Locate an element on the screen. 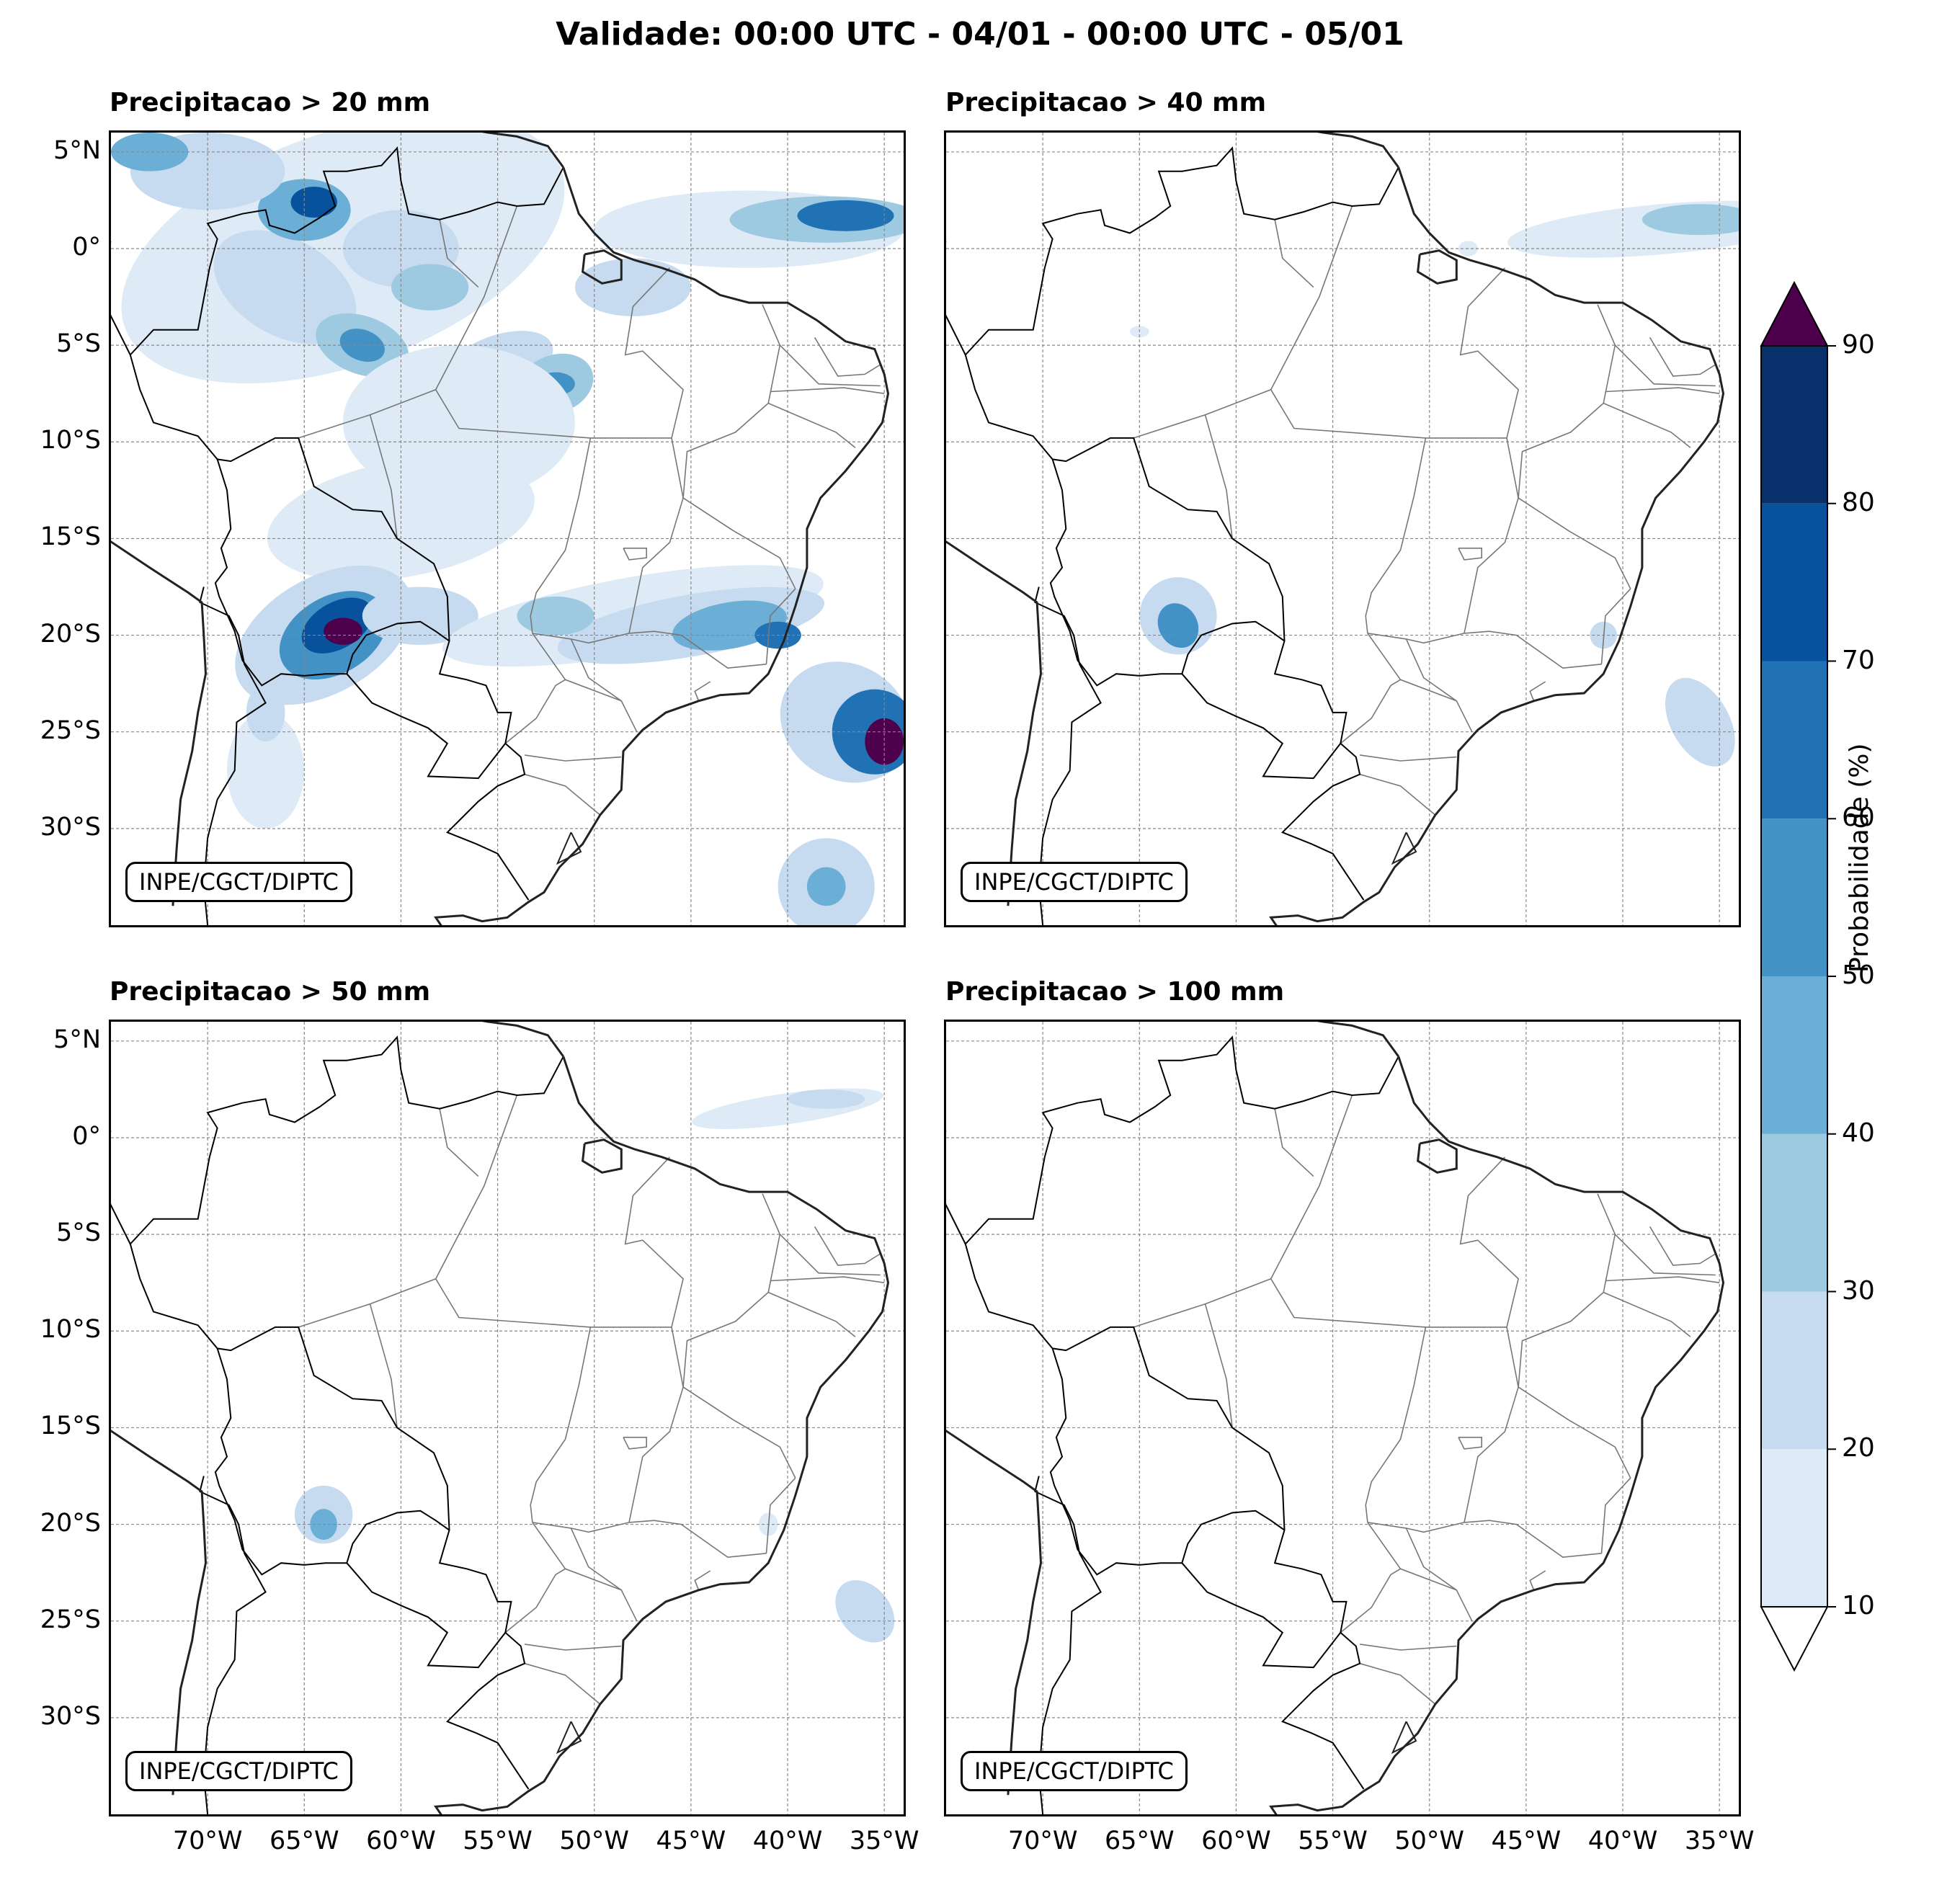 The height and width of the screenshot is (1877, 1960). lon-tick-label: 70°W is located at coordinates (1042, 1841).